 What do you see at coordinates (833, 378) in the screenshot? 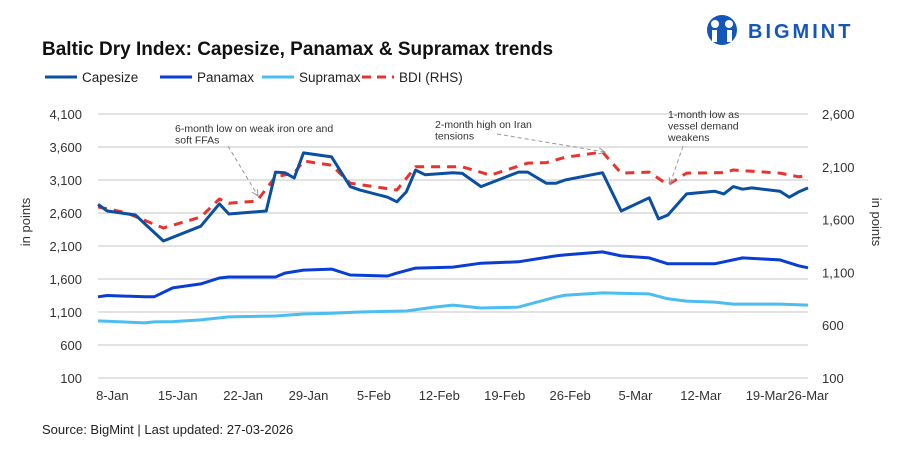
I see `y2-tick-label: 100` at bounding box center [833, 378].